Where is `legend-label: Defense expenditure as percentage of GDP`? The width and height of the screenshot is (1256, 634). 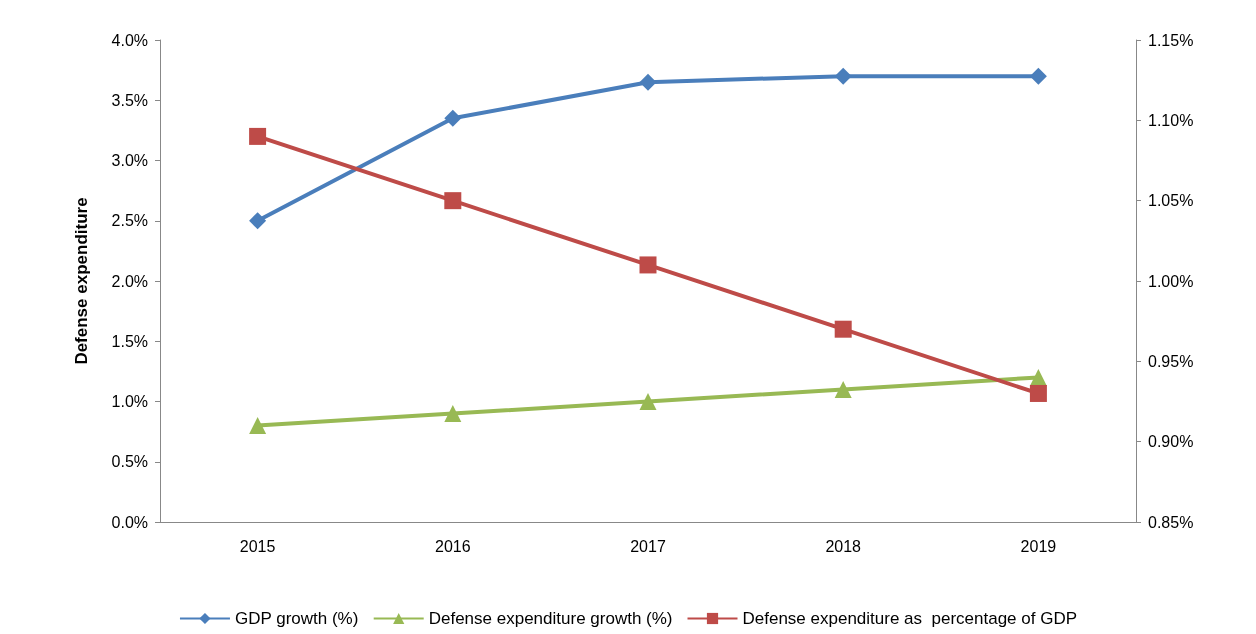
legend-label: Defense expenditure as percentage of GDP is located at coordinates (910, 618).